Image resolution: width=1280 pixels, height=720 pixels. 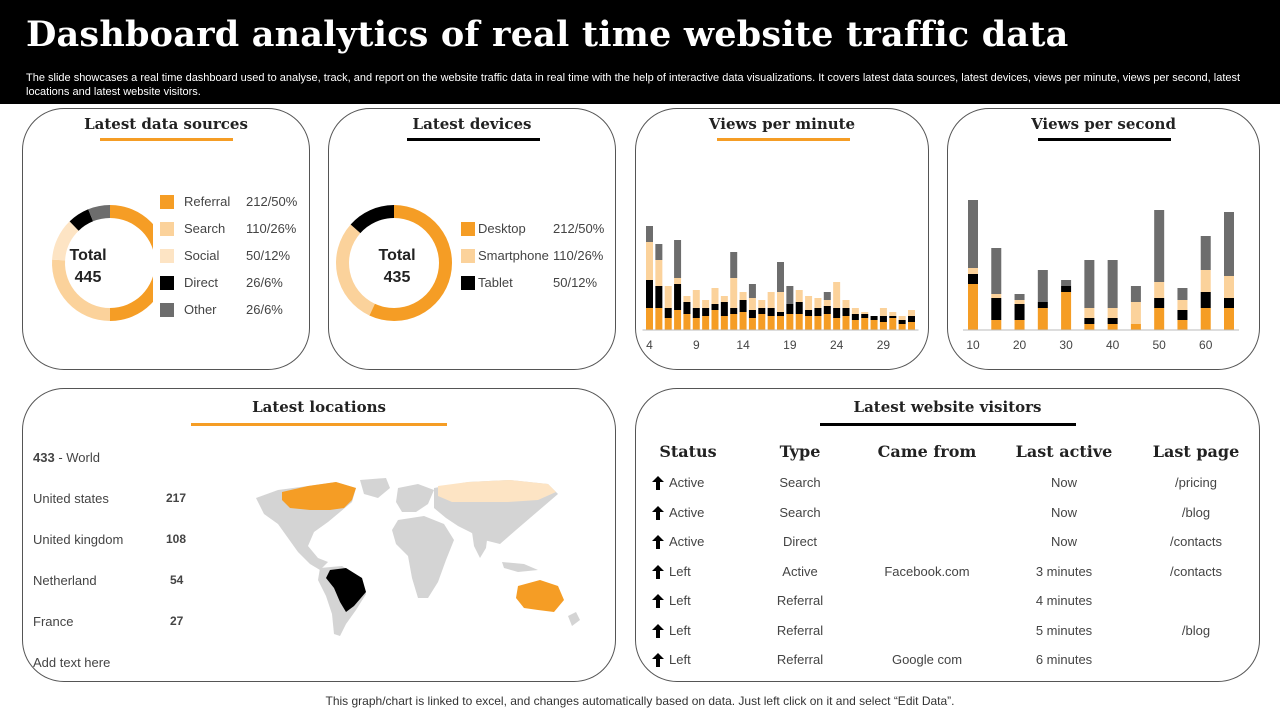 I want to click on map-india, so click(x=480, y=545).